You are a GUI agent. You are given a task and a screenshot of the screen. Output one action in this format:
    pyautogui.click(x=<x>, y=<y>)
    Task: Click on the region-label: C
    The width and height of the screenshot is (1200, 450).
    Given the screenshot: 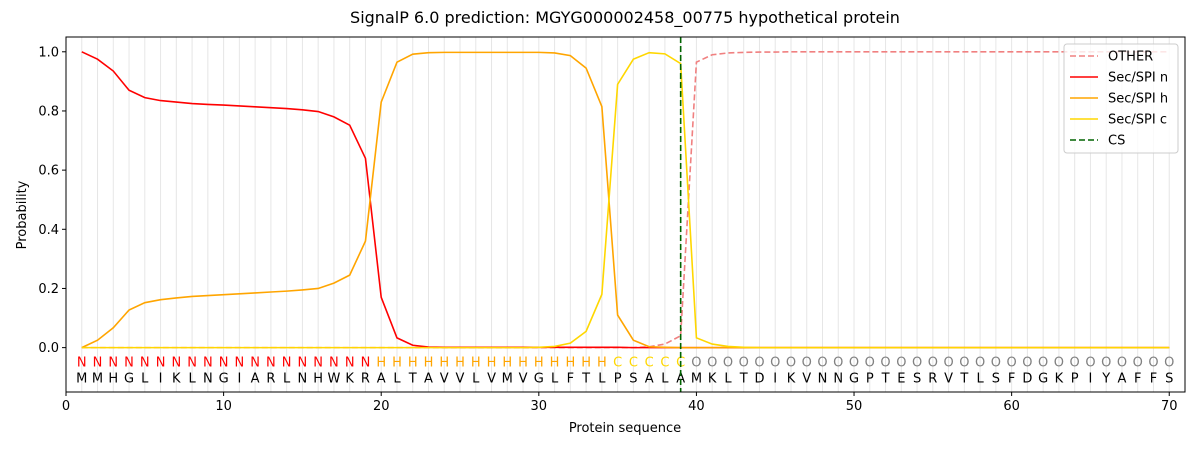 What is the action you would take?
    pyautogui.click(x=649, y=363)
    